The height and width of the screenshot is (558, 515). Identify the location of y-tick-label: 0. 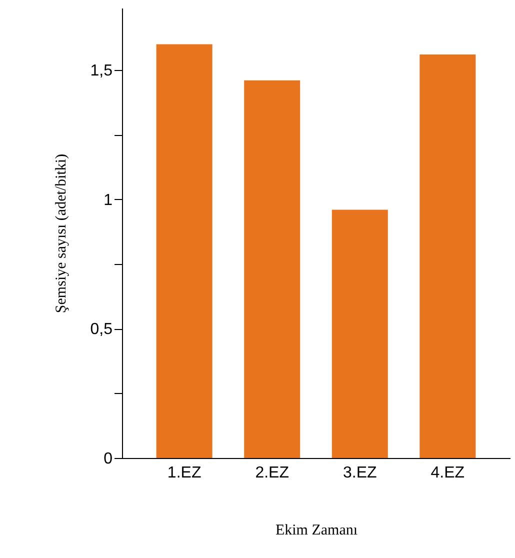
(108, 459).